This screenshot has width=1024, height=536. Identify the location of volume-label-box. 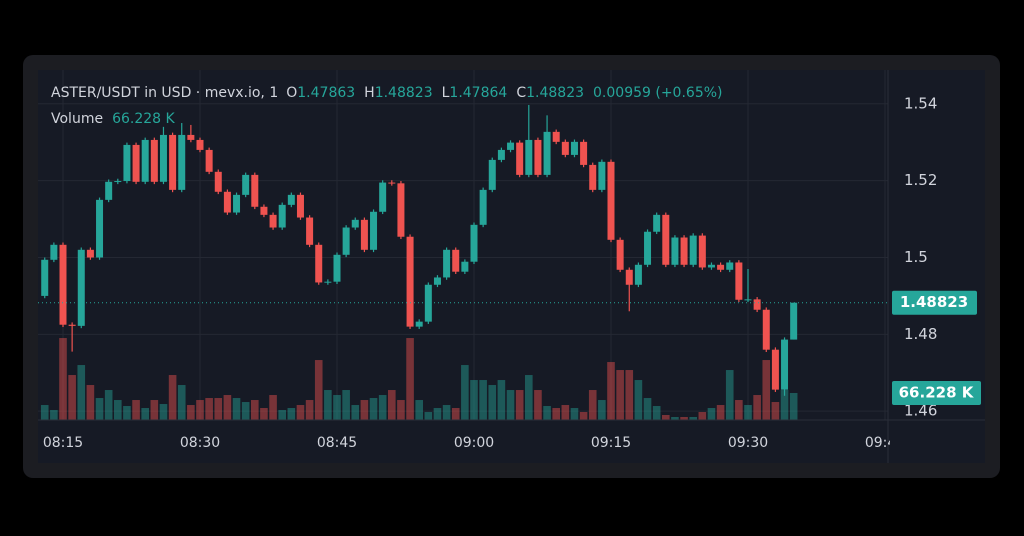
(936, 392).